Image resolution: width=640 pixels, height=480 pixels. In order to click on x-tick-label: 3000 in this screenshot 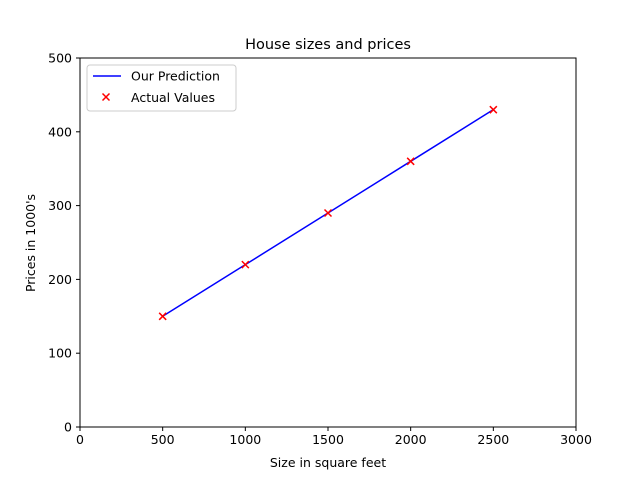, I will do `click(576, 439)`.